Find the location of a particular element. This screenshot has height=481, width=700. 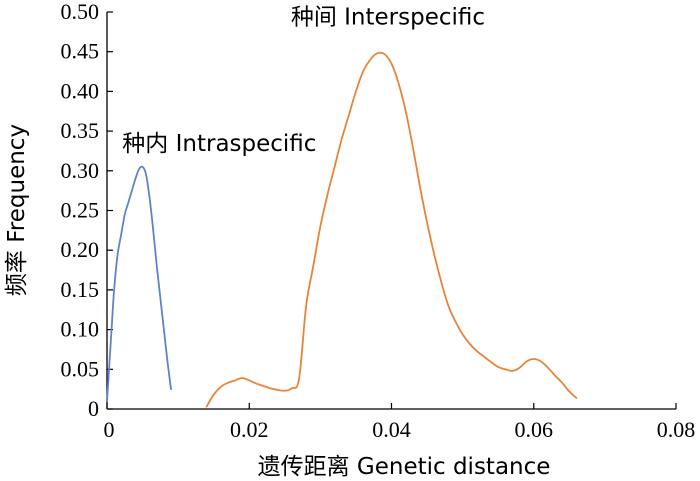

y-tick-label: 0.05 is located at coordinates (80, 368).